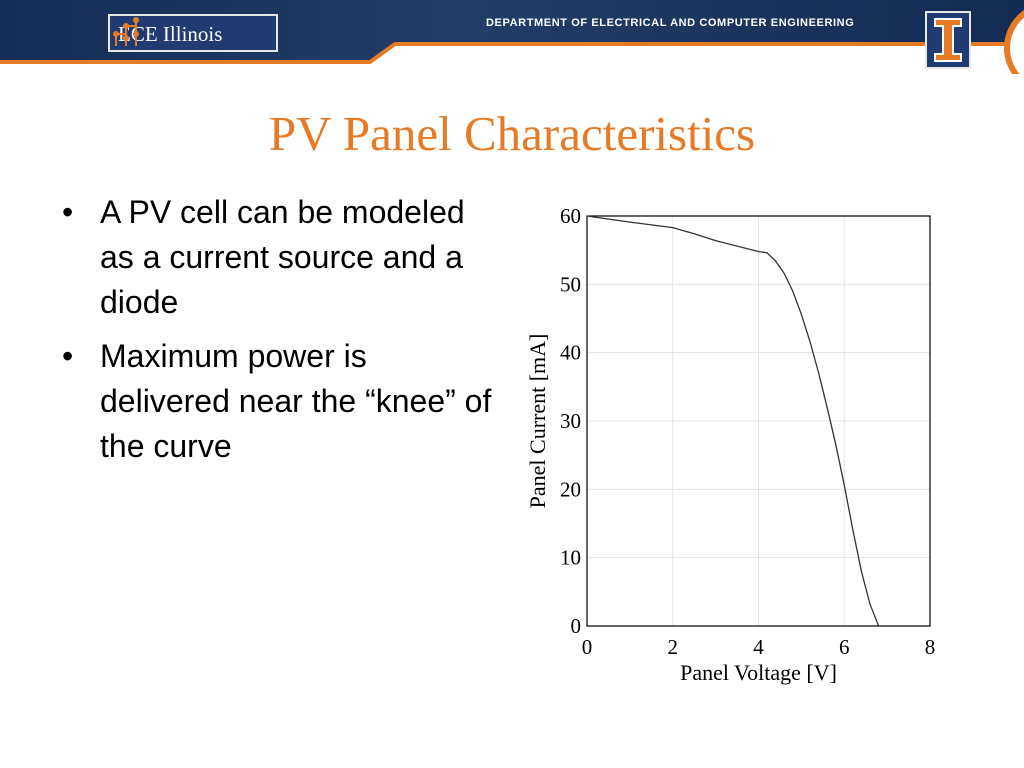 Image resolution: width=1024 pixels, height=768 pixels. I want to click on x-tick-label: 4, so click(758, 647).